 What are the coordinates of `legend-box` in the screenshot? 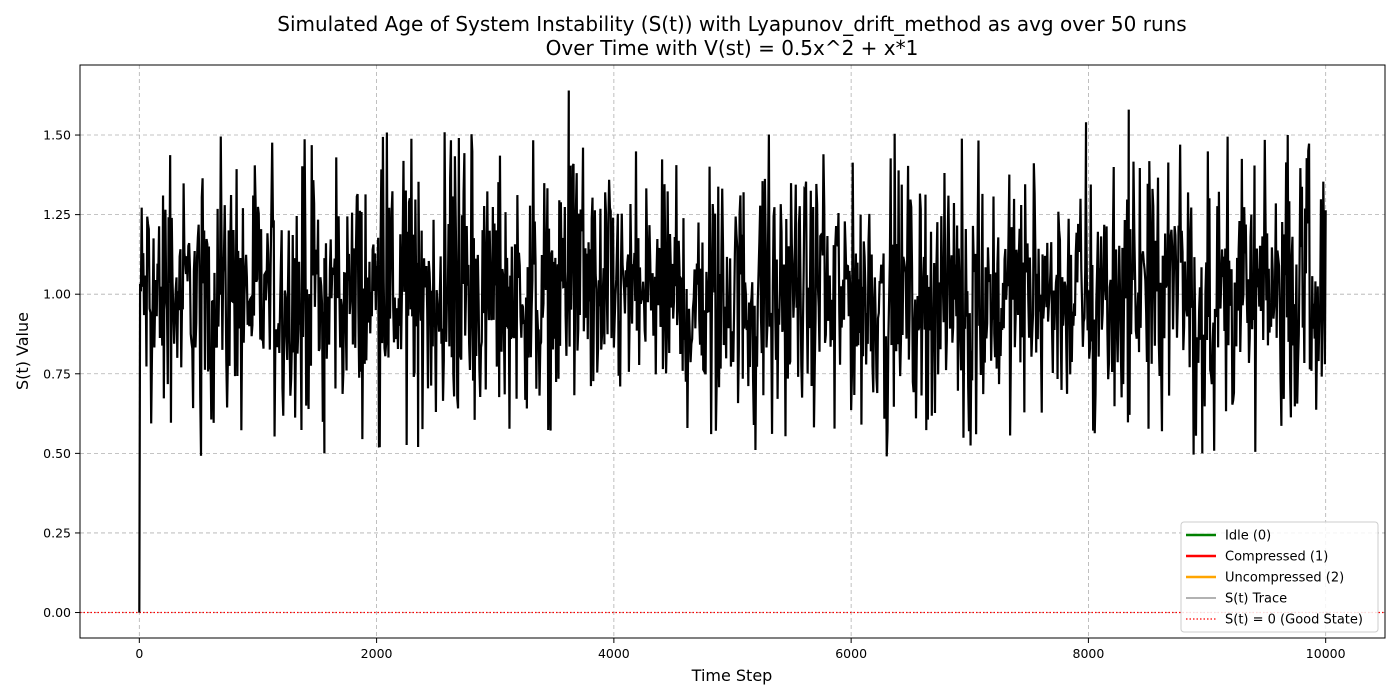 It's located at (1279, 577).